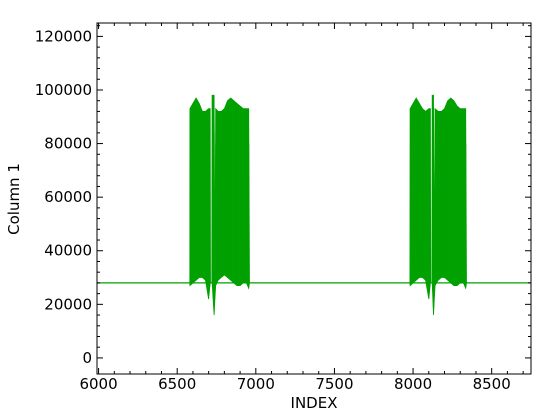  What do you see at coordinates (314, 403) in the screenshot?
I see `x-axis-title: INDEX` at bounding box center [314, 403].